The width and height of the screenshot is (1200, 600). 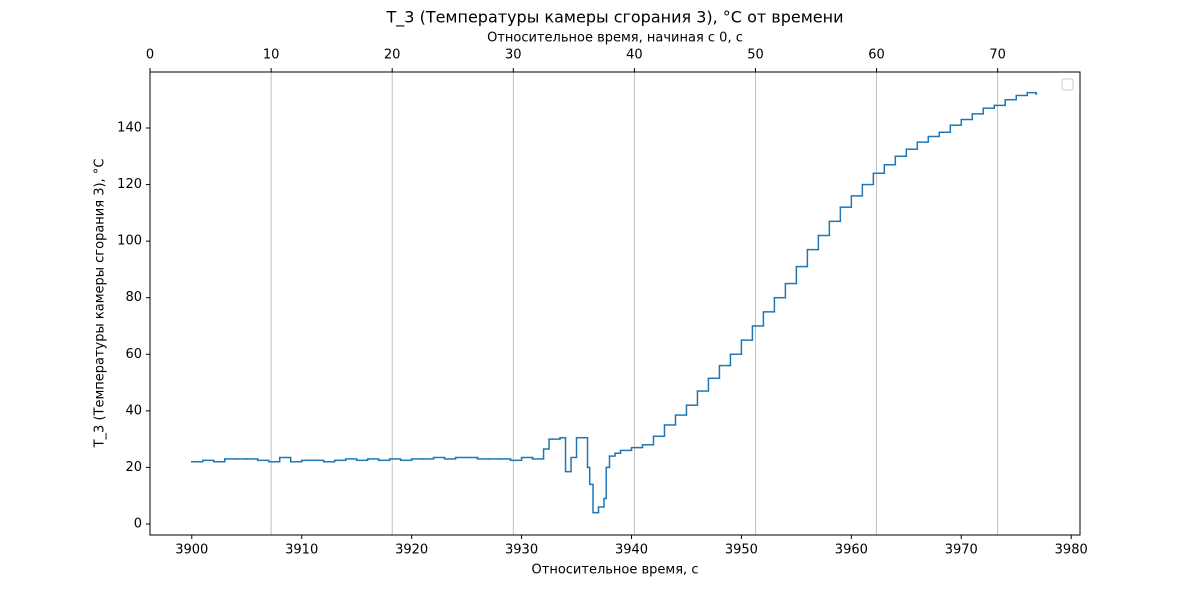 What do you see at coordinates (150, 55) in the screenshot?
I see `x2-tick-label: 0` at bounding box center [150, 55].